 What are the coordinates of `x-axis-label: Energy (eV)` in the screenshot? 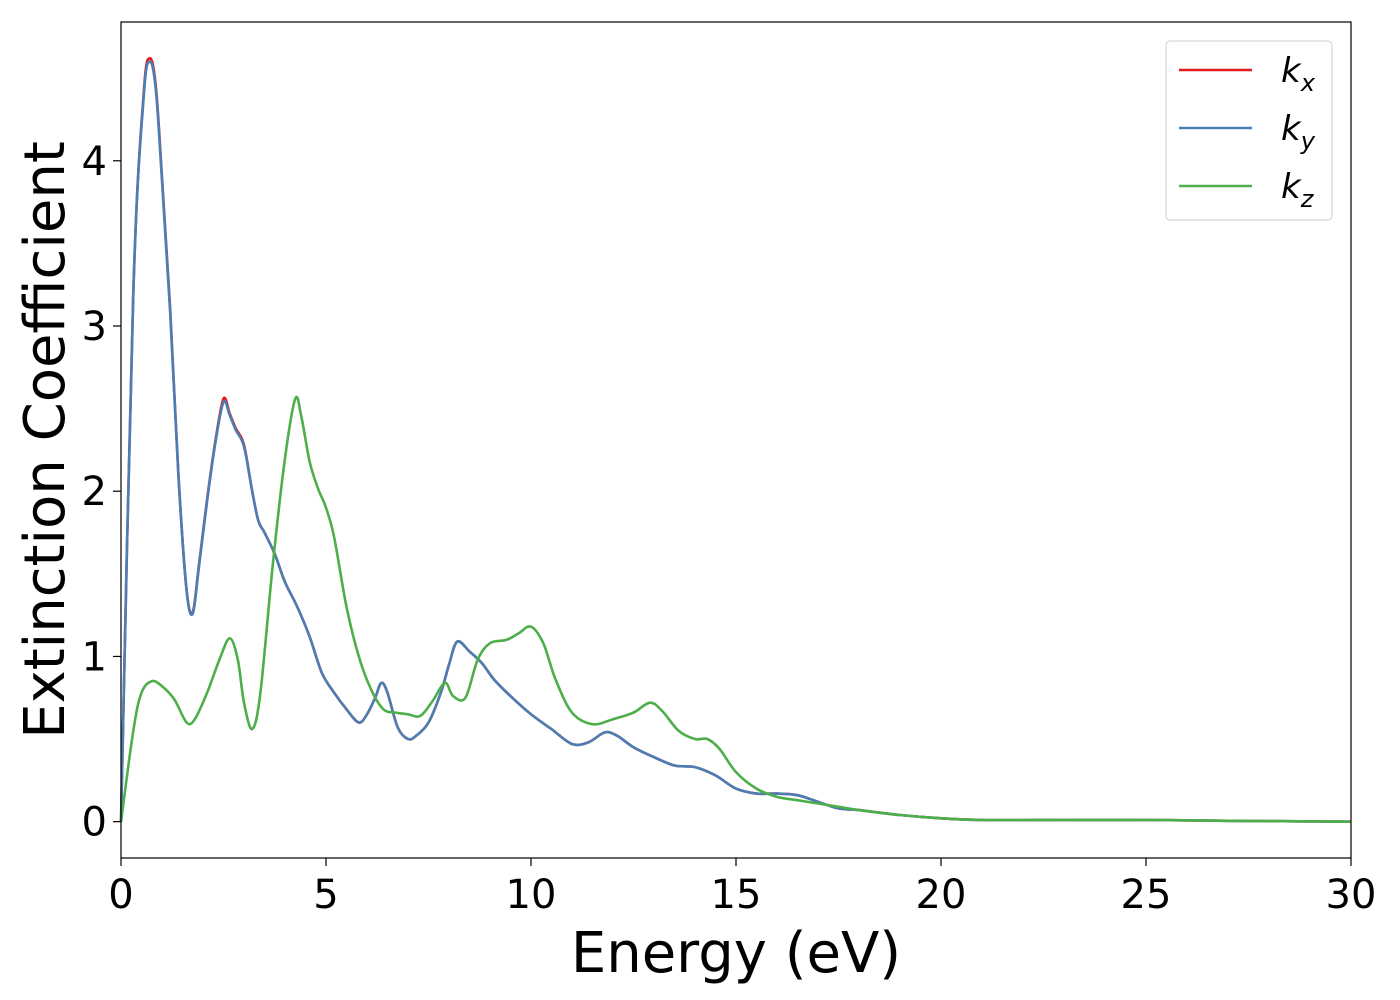 It's located at (736, 953).